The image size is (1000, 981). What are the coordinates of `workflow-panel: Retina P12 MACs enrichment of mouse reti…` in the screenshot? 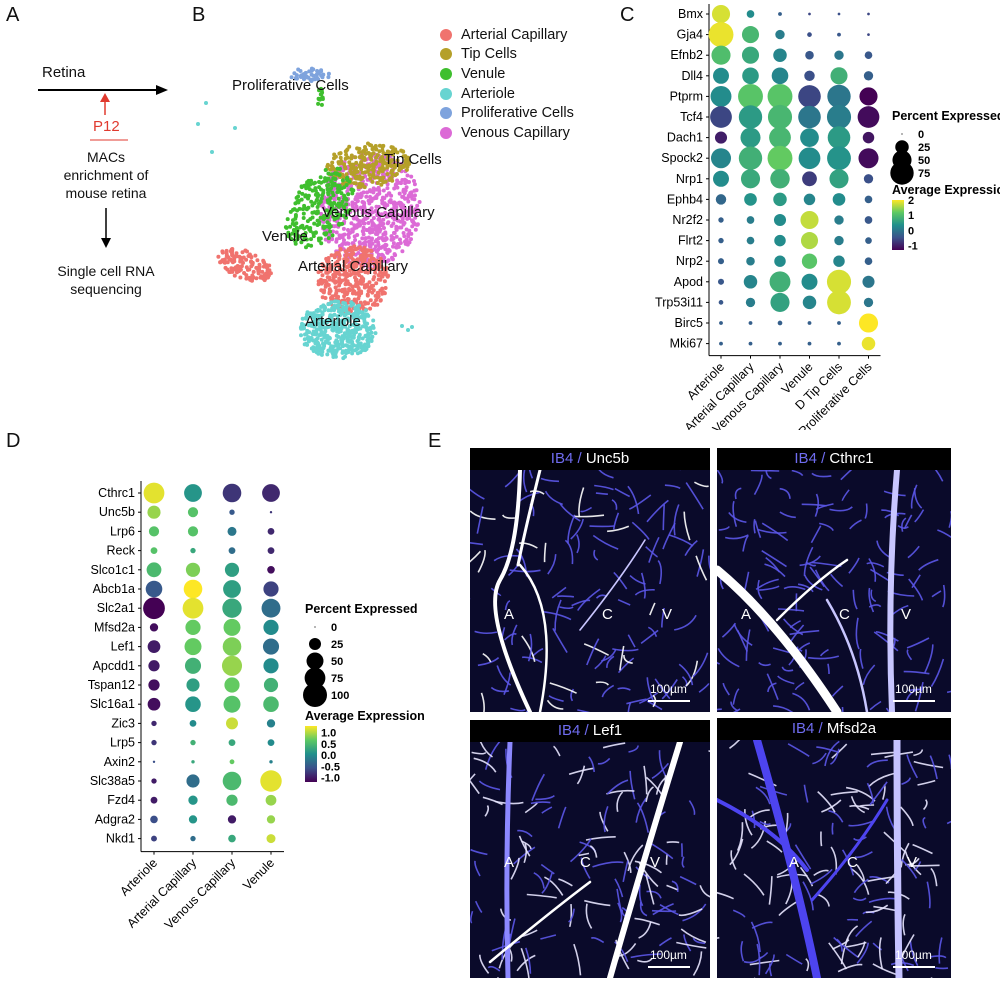 It's located at (95, 160).